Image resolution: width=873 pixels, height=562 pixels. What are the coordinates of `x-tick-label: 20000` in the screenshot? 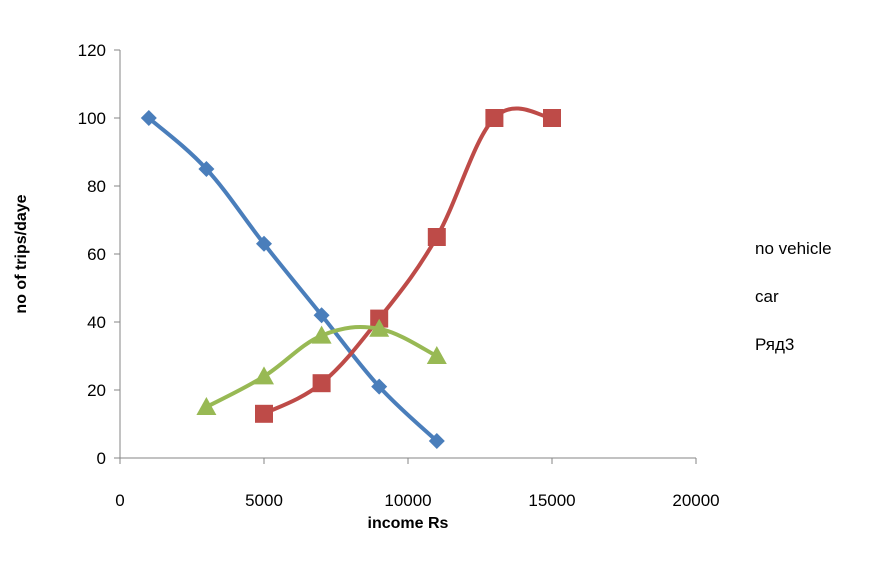 It's located at (695, 500).